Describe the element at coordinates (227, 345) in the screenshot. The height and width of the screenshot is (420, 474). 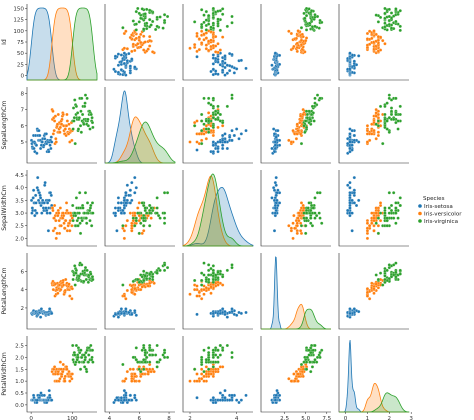
I see `point-iris-virginica-petalwidthcm-vs-sepalwidthcm` at that location.